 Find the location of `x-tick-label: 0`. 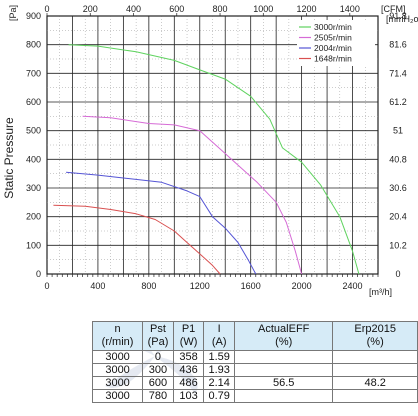

x-tick-label: 0 is located at coordinates (46, 286).